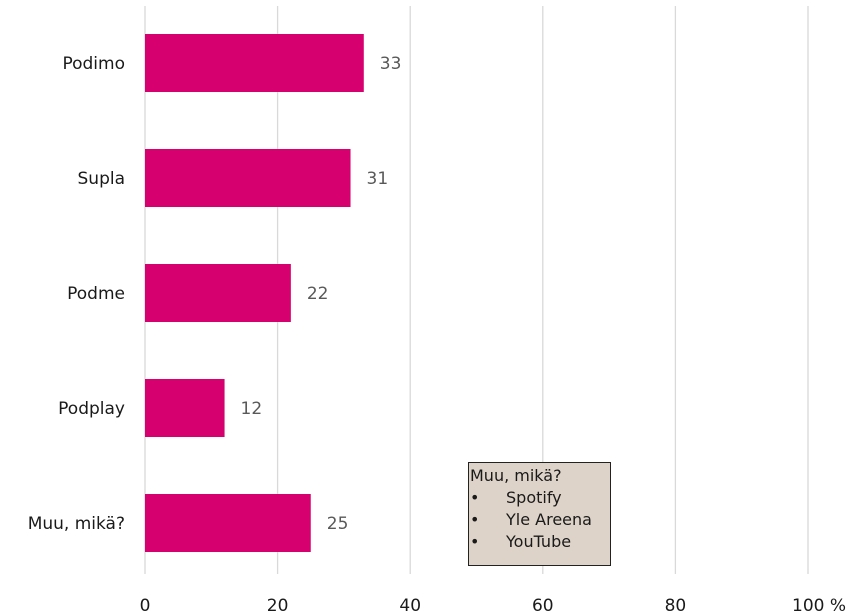 This screenshot has width=863, height=616. What do you see at coordinates (145, 606) in the screenshot?
I see `x-tick-label: 0` at bounding box center [145, 606].